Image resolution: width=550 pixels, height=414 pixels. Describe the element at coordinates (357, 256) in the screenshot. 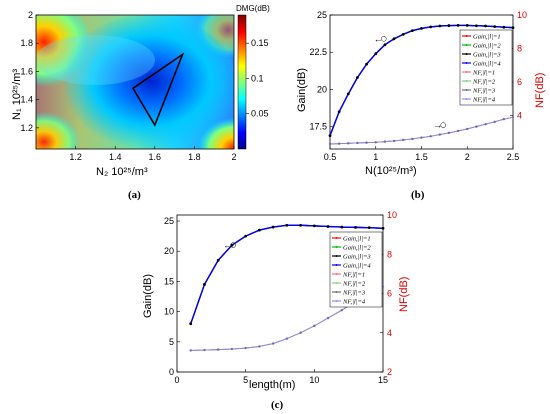

I see `legend-entry: Gain,|l|=3` at that location.